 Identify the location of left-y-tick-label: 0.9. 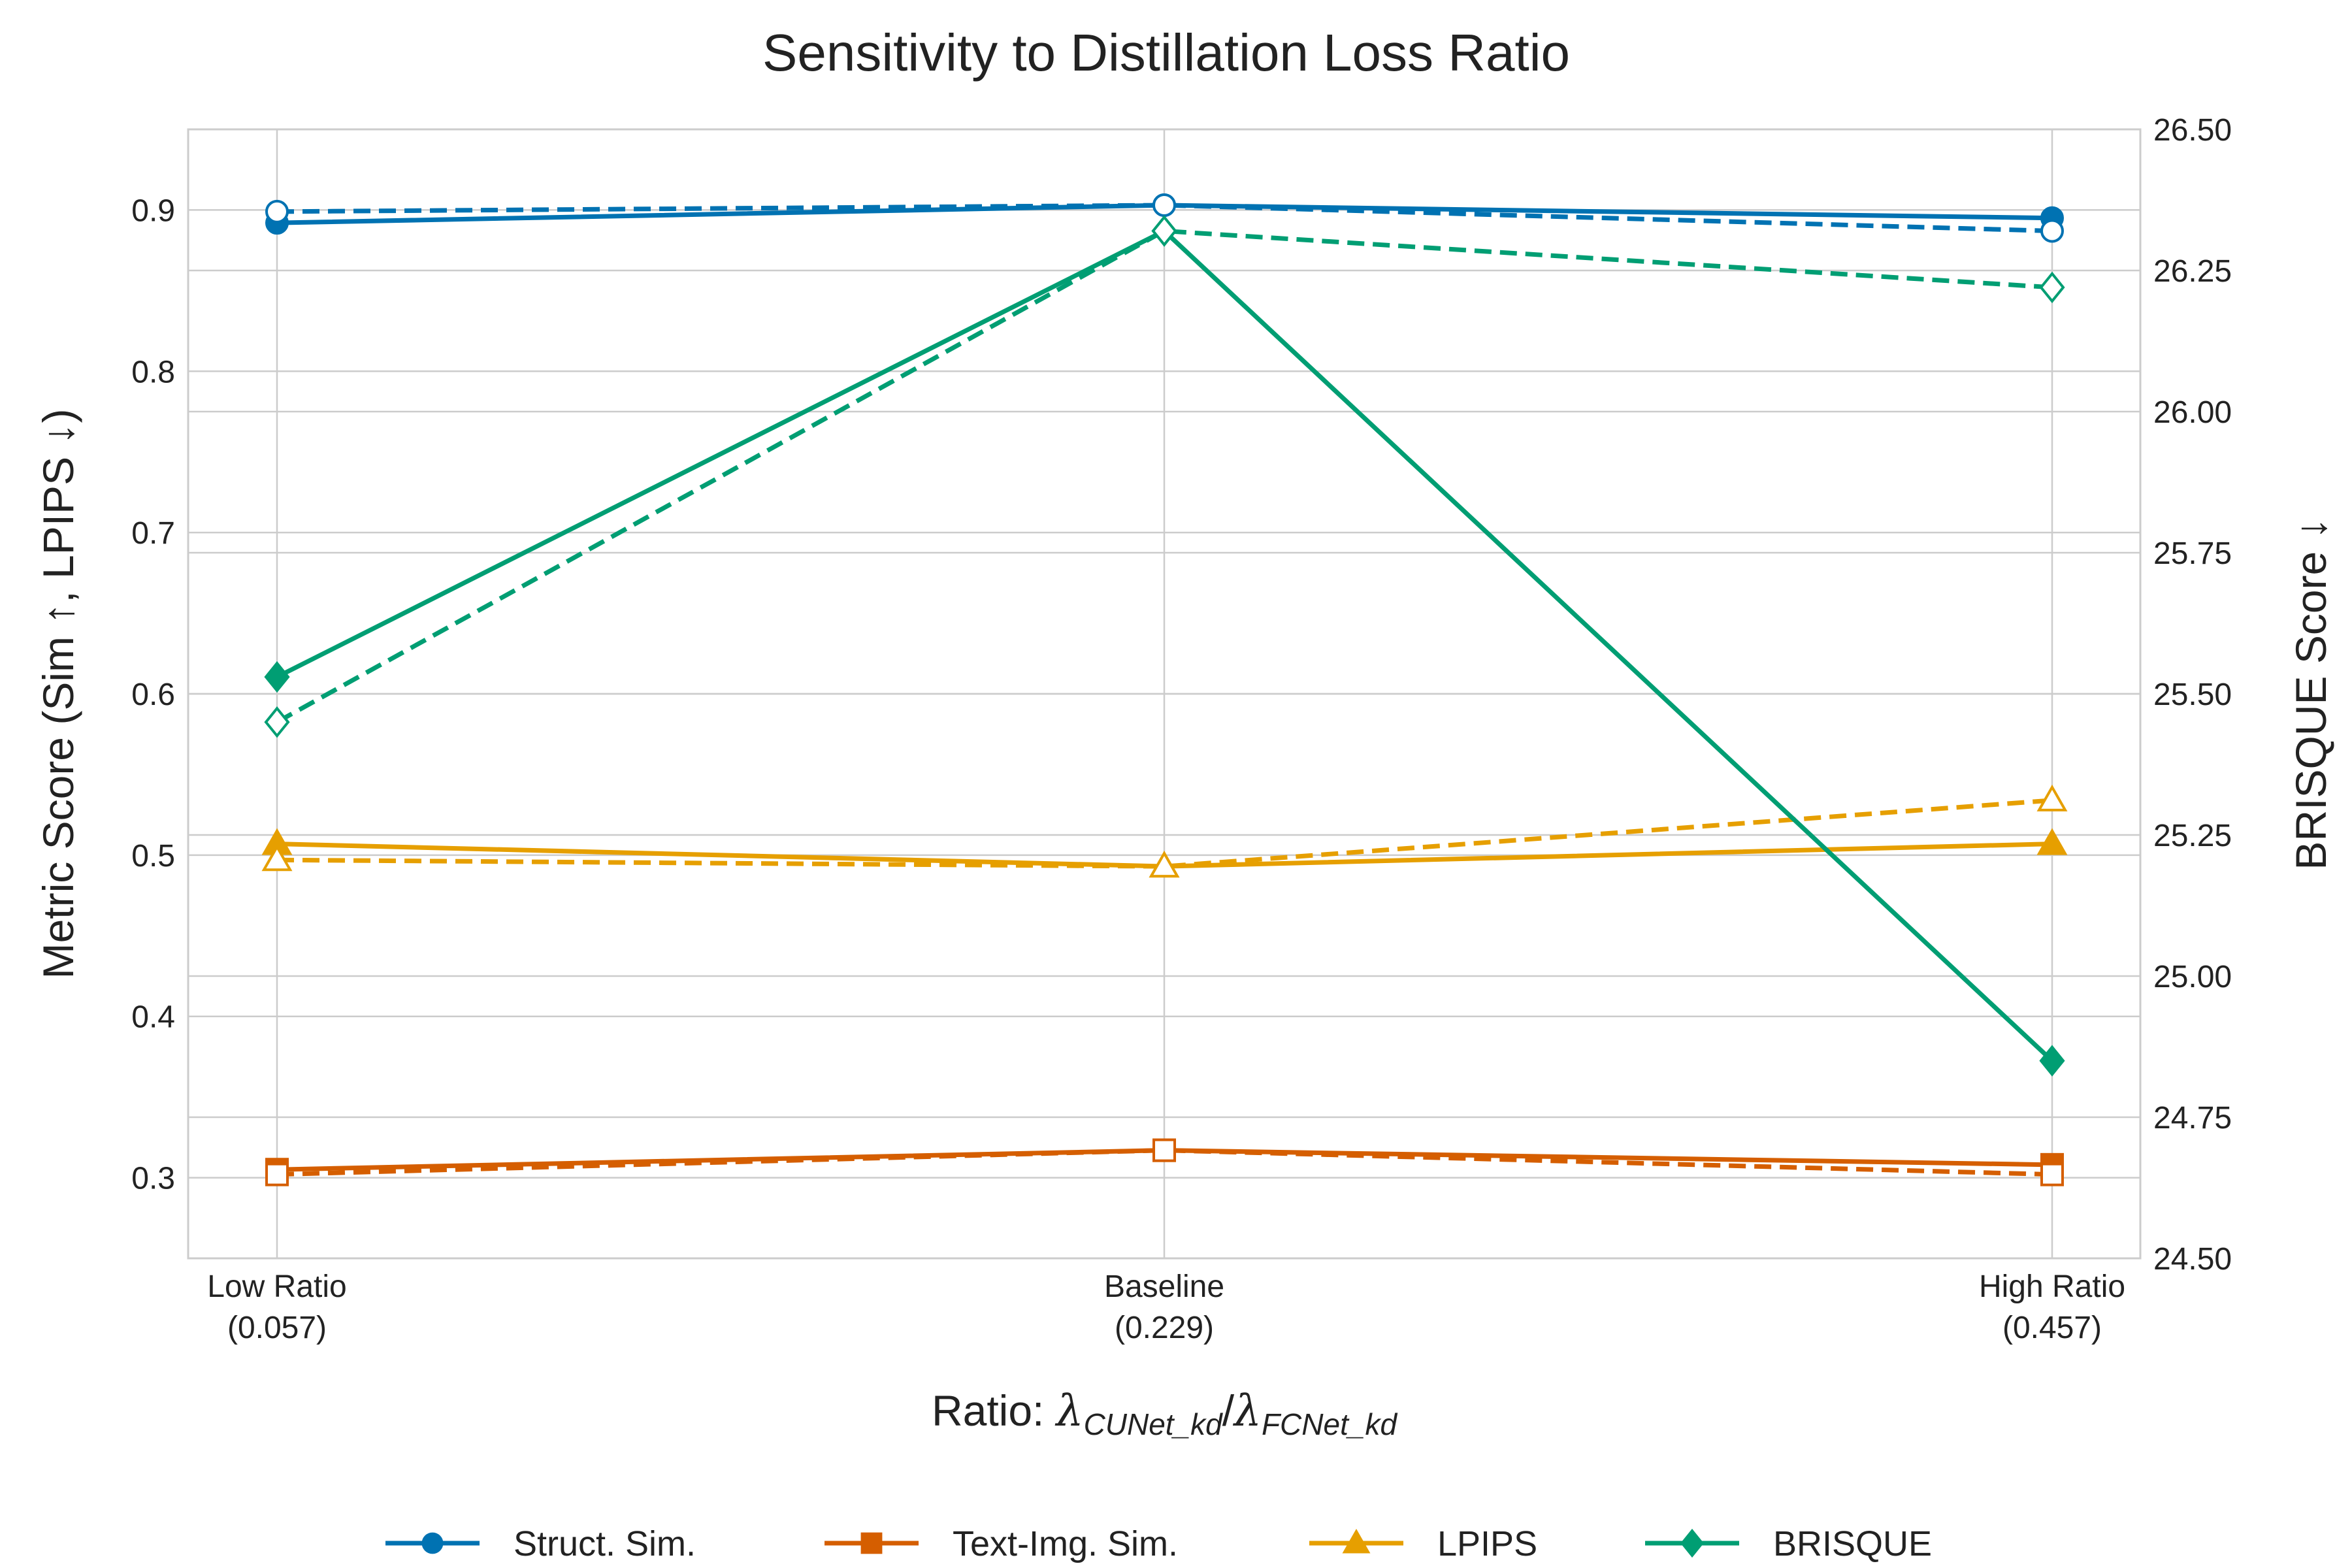
(153, 210).